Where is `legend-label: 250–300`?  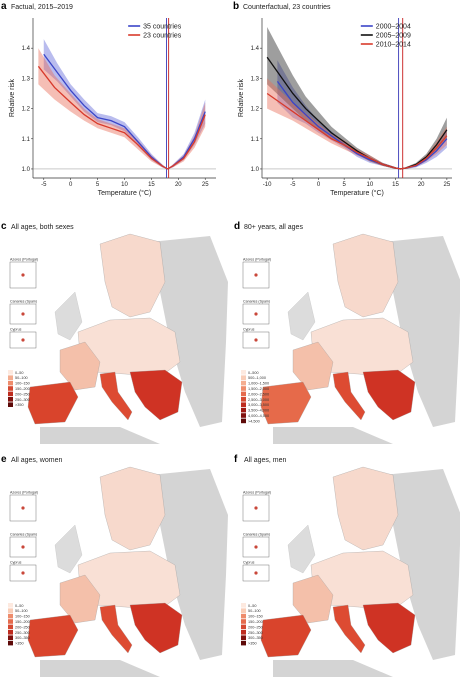 legend-label: 250–300 is located at coordinates (22, 633).